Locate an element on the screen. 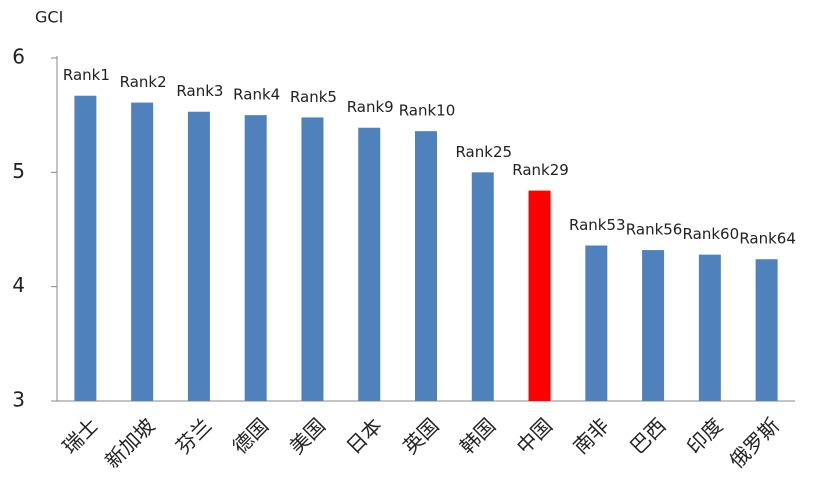 This screenshot has width=814, height=492. y-axis-label: GCI is located at coordinates (49, 17).